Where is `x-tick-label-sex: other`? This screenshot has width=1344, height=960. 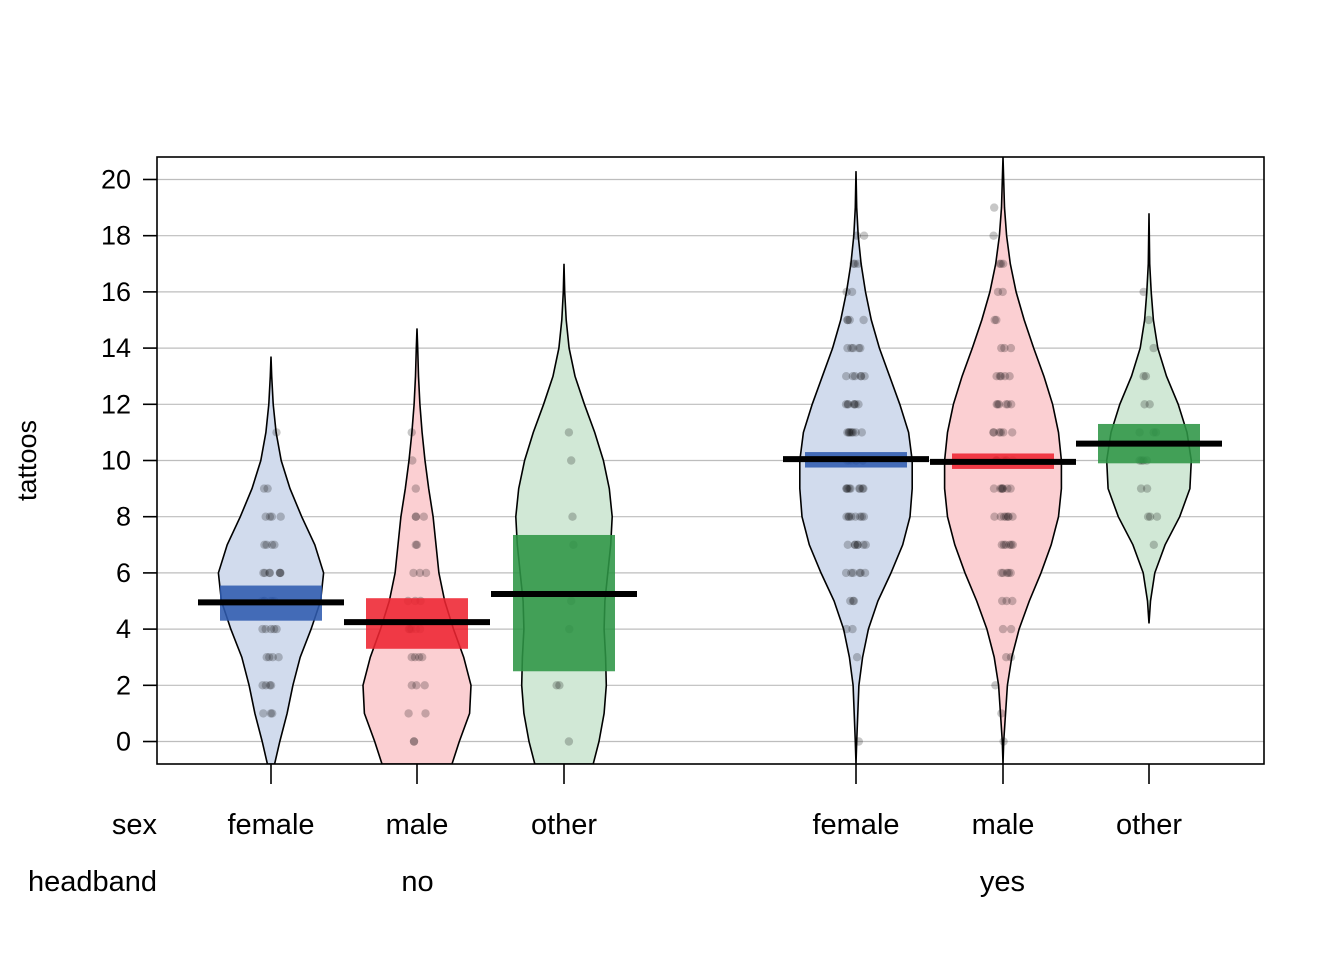 x-tick-label-sex: other is located at coordinates (1149, 825).